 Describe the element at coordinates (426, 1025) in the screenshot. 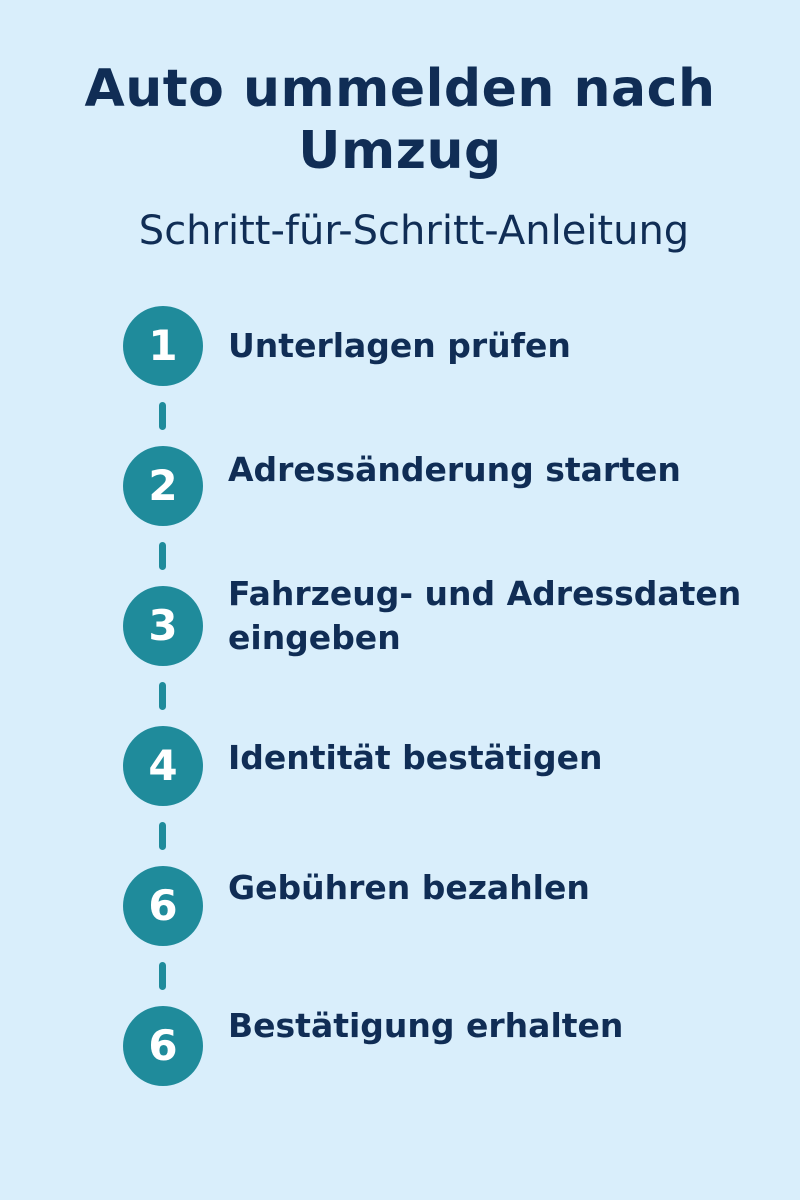

I see `step-label: Bestätigung erhalten` at that location.